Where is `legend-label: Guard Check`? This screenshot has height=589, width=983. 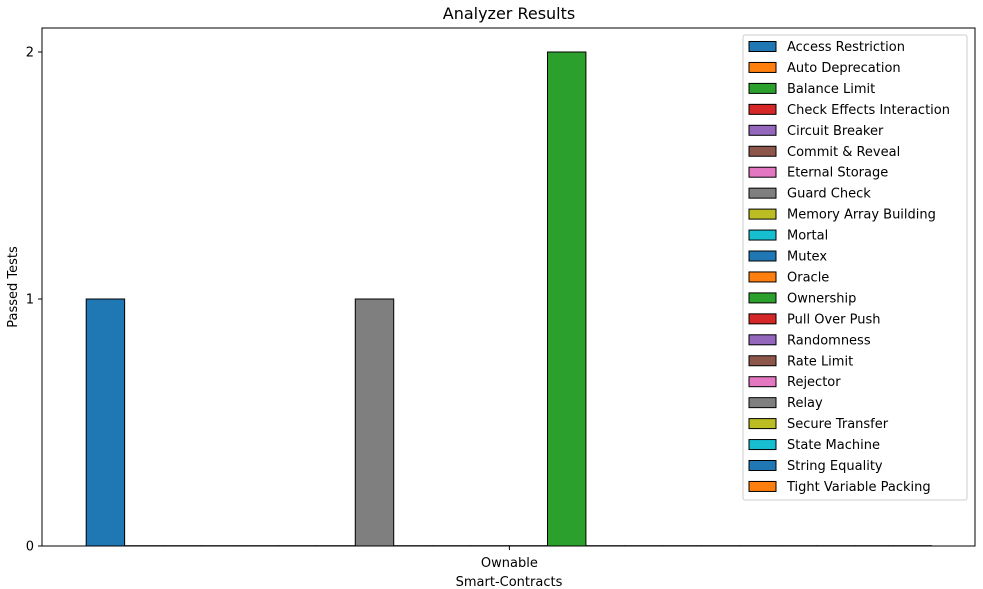 legend-label: Guard Check is located at coordinates (829, 194).